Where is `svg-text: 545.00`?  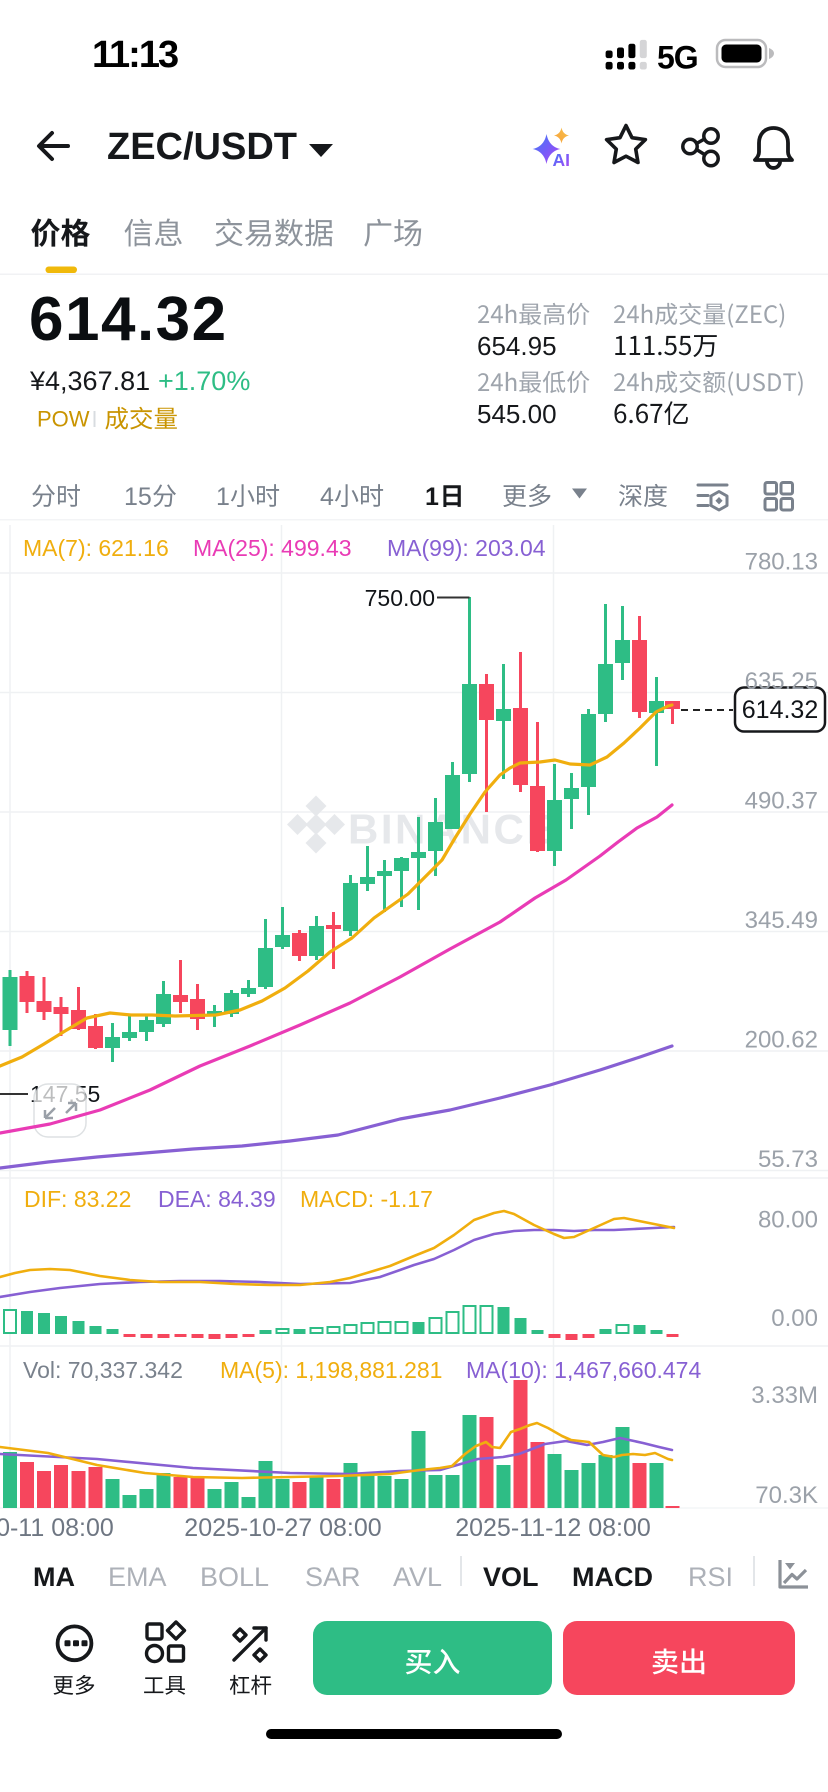 svg-text: 545.00 is located at coordinates (517, 414).